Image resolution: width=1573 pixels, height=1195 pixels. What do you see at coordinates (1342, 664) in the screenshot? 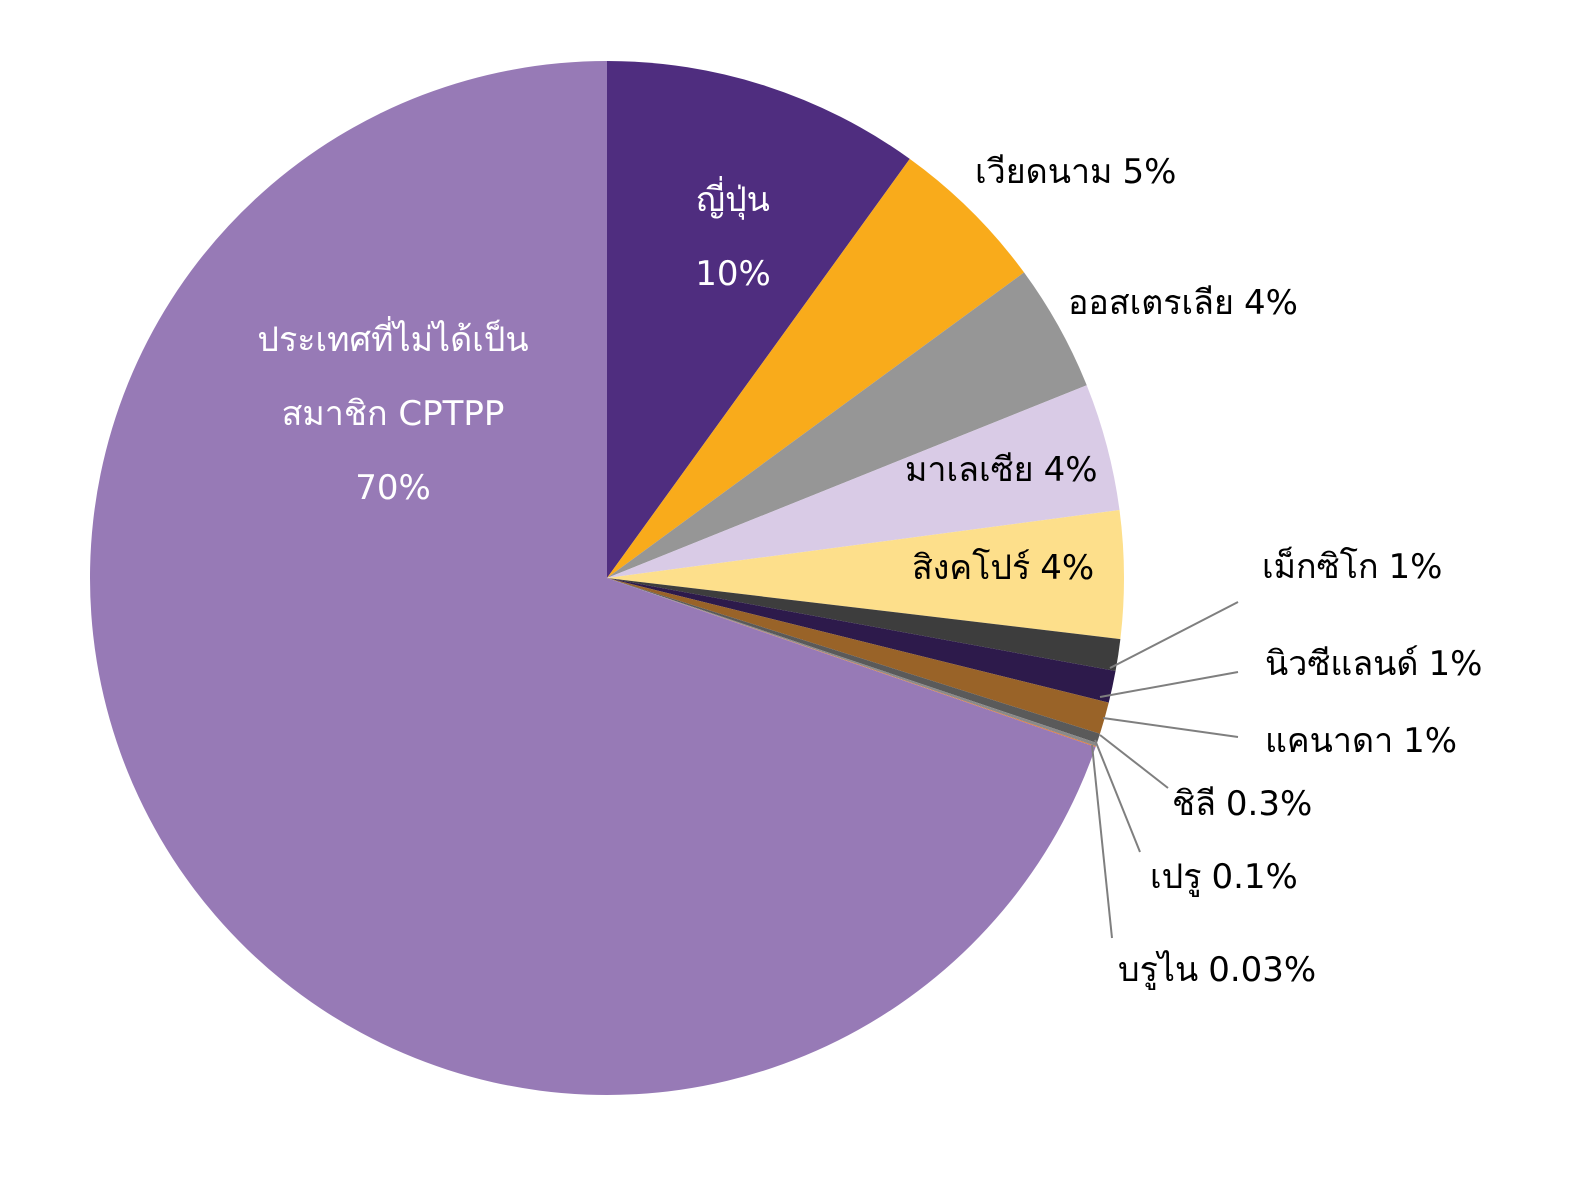
I see `category-name: นิวซีแลนด์` at bounding box center [1342, 664].